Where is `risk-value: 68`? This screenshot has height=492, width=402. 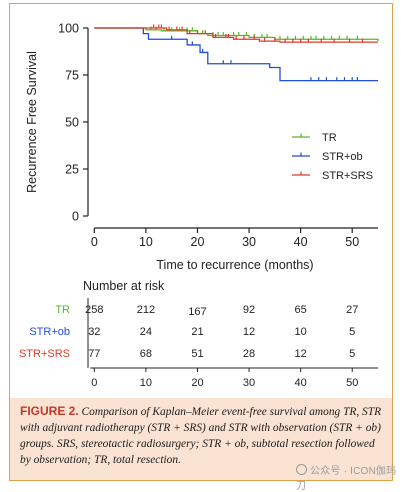 risk-value: 68 is located at coordinates (146, 354).